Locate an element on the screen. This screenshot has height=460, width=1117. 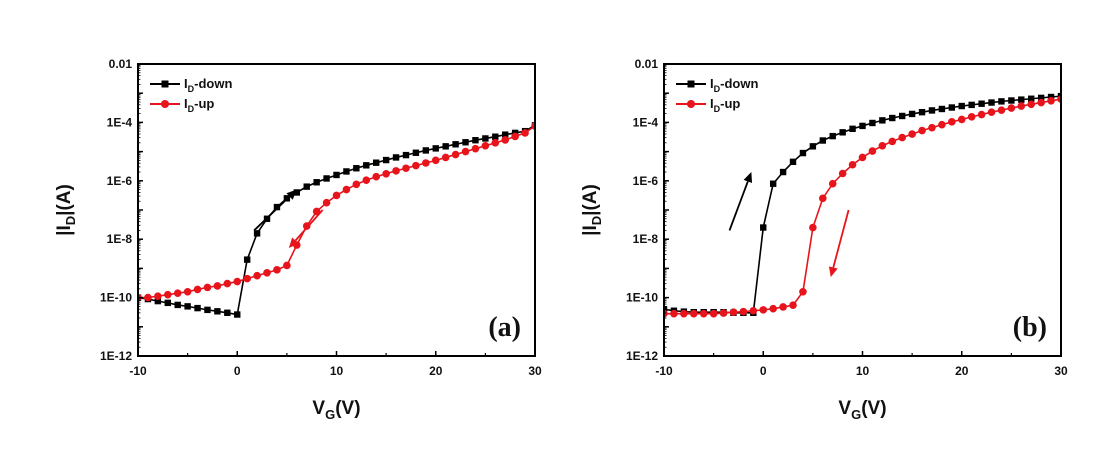
x-tick-label: 30 is located at coordinates (1061, 371).